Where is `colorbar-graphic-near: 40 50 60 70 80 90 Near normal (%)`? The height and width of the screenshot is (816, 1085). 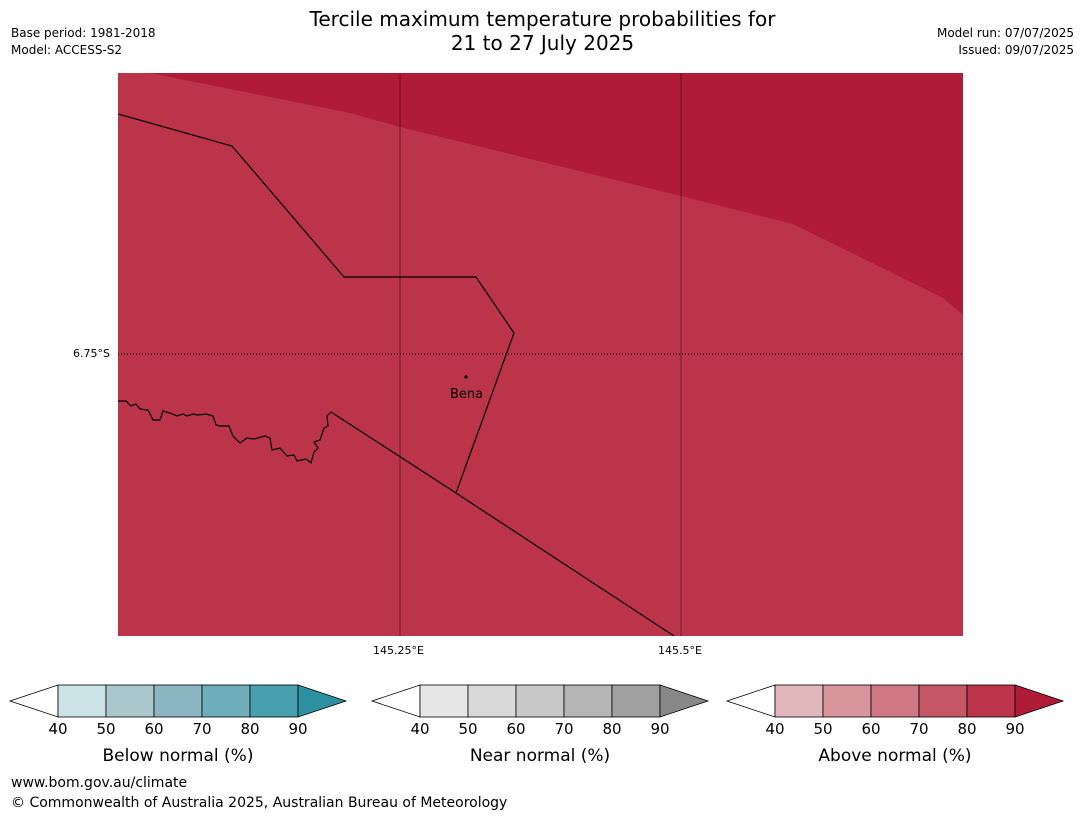 colorbar-graphic-near: 40 50 60 70 80 90 Near normal (%) is located at coordinates (540, 725).